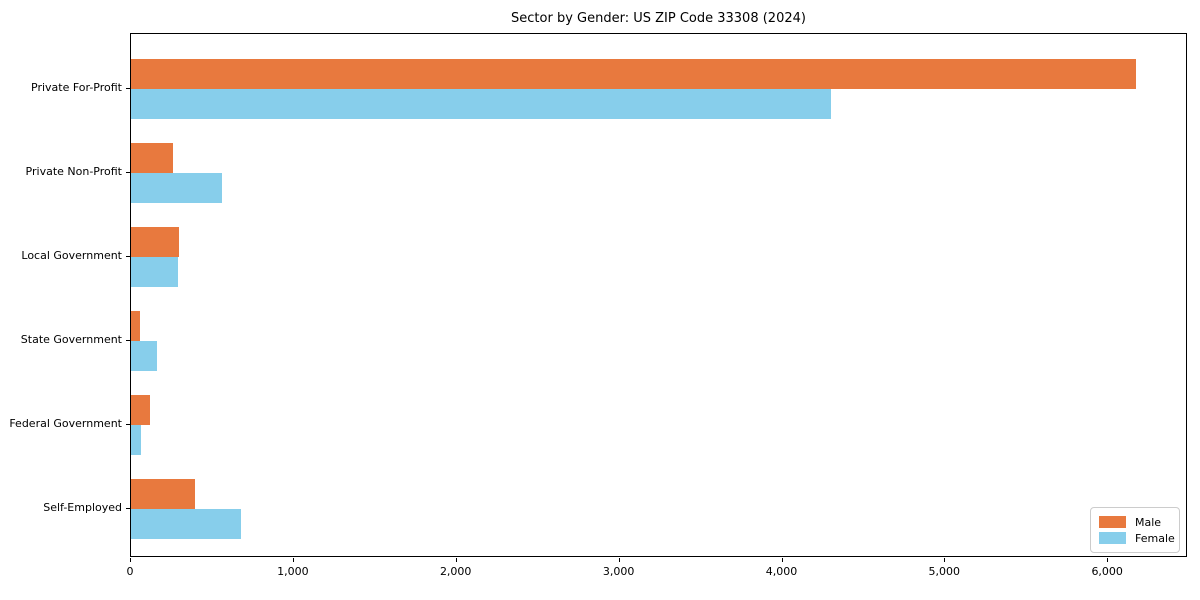 This screenshot has width=1200, height=600. Describe the element at coordinates (65, 423) in the screenshot. I see `y-tick-label-federal-government: Federal Government` at that location.